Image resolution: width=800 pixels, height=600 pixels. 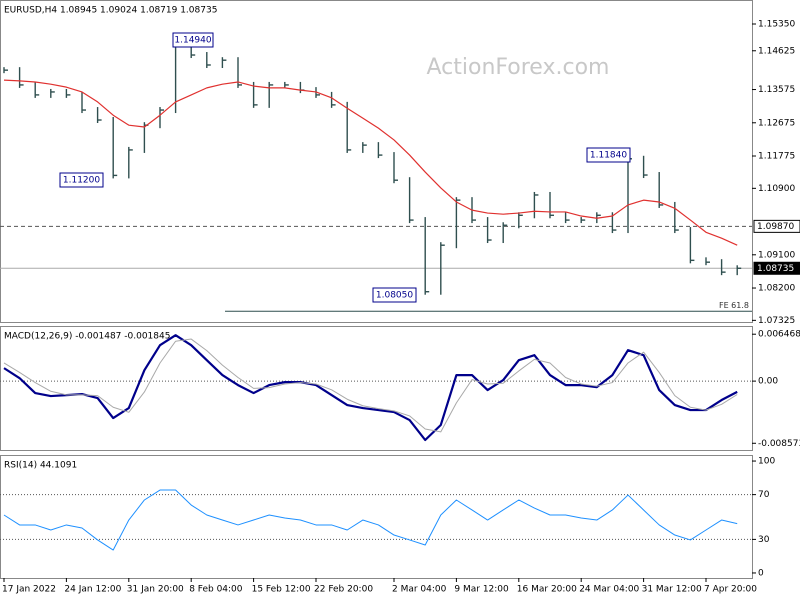 I want to click on annotation: 1.11200, so click(x=81, y=181).